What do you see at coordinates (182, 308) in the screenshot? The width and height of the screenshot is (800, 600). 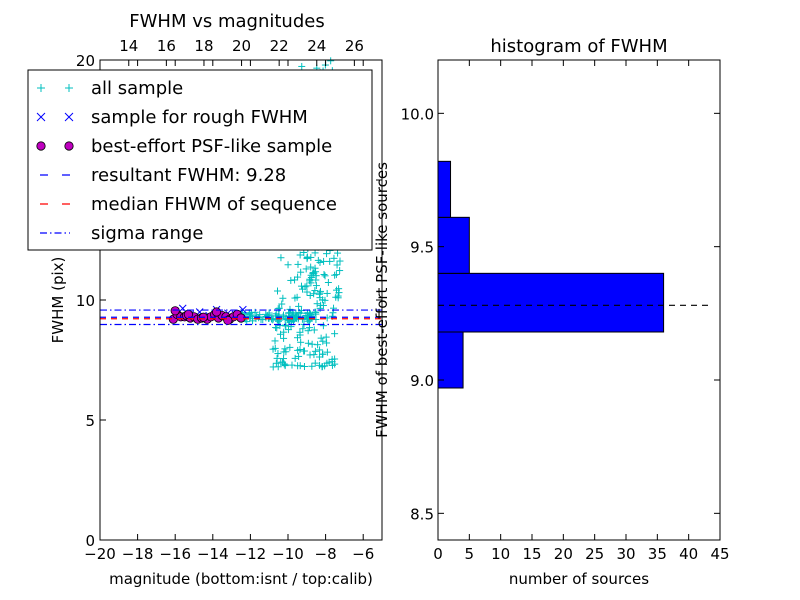 I see `rough-sample-point` at bounding box center [182, 308].